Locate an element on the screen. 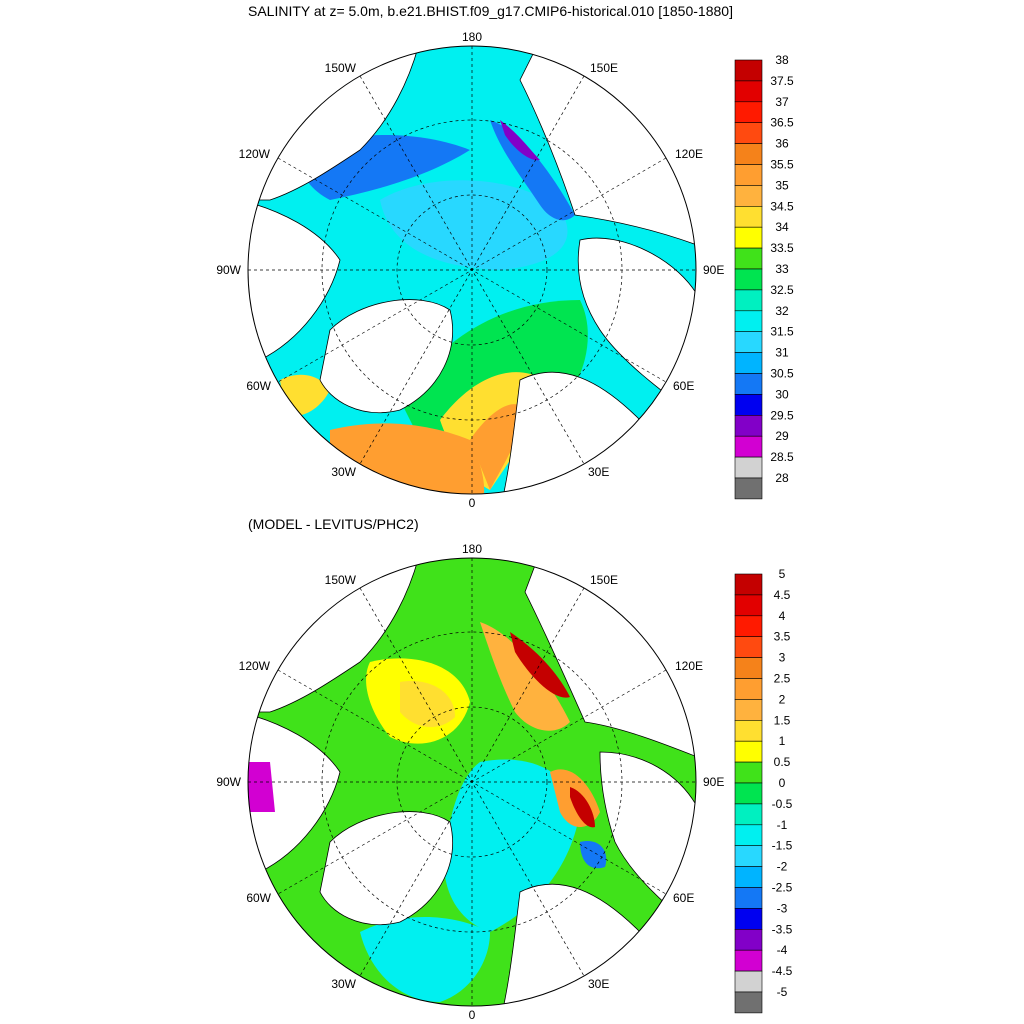 The height and width of the screenshot is (1024, 1024). bottom-colorbar-label: 1.5 is located at coordinates (782, 720).